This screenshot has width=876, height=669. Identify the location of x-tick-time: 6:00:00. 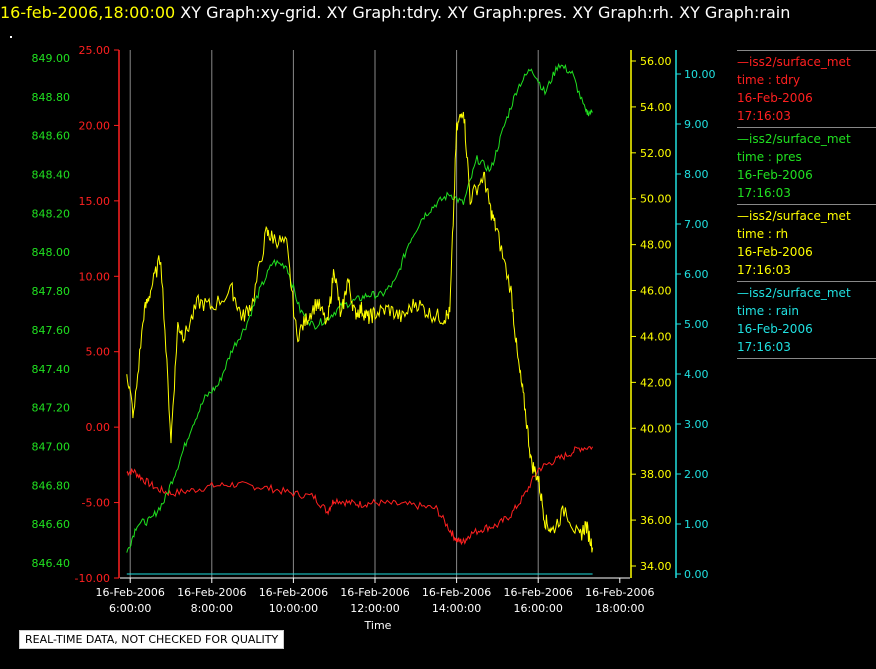
(130, 608).